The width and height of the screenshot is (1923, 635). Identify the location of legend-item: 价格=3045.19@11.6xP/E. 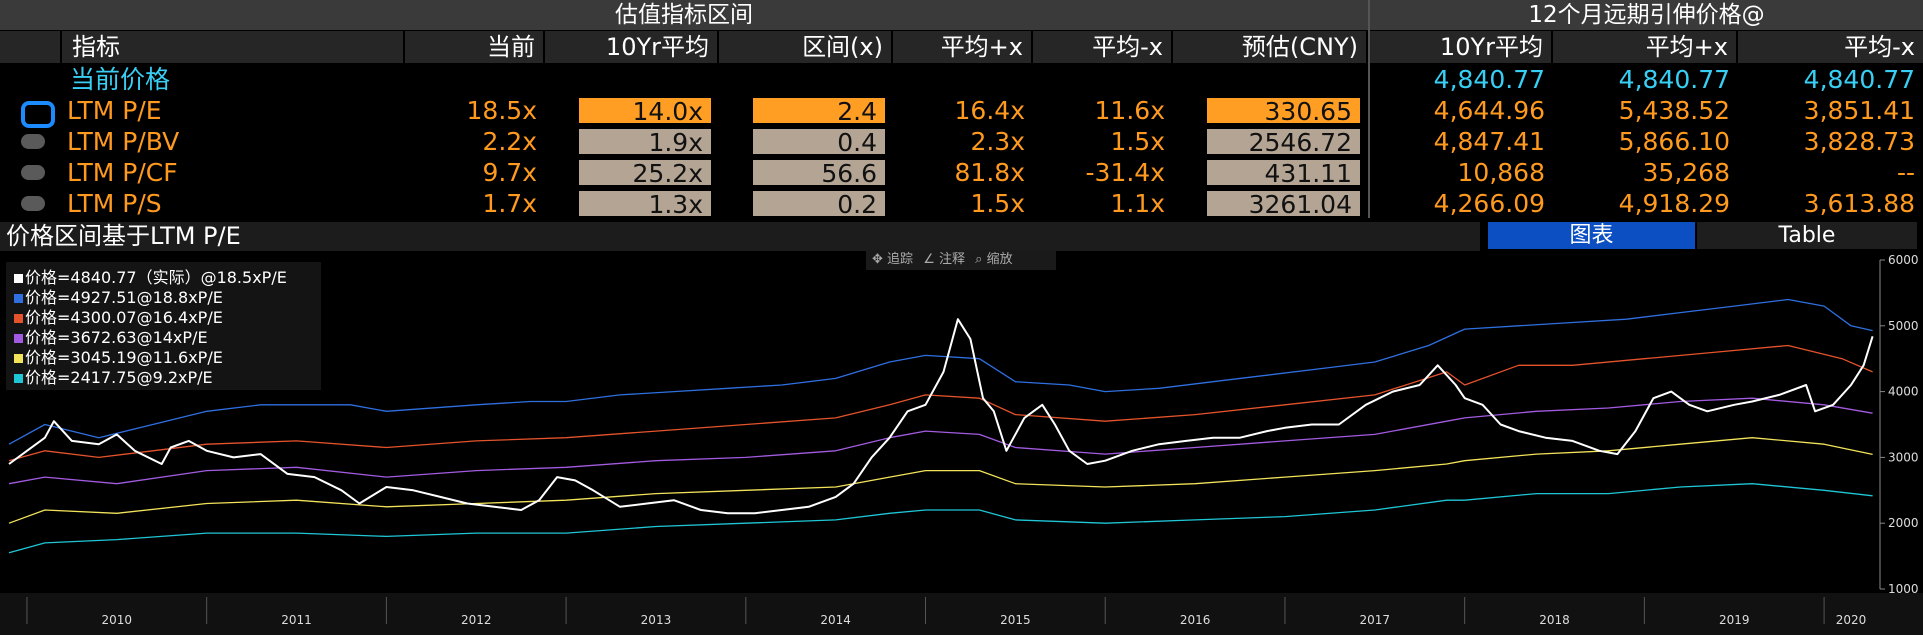
(118, 357).